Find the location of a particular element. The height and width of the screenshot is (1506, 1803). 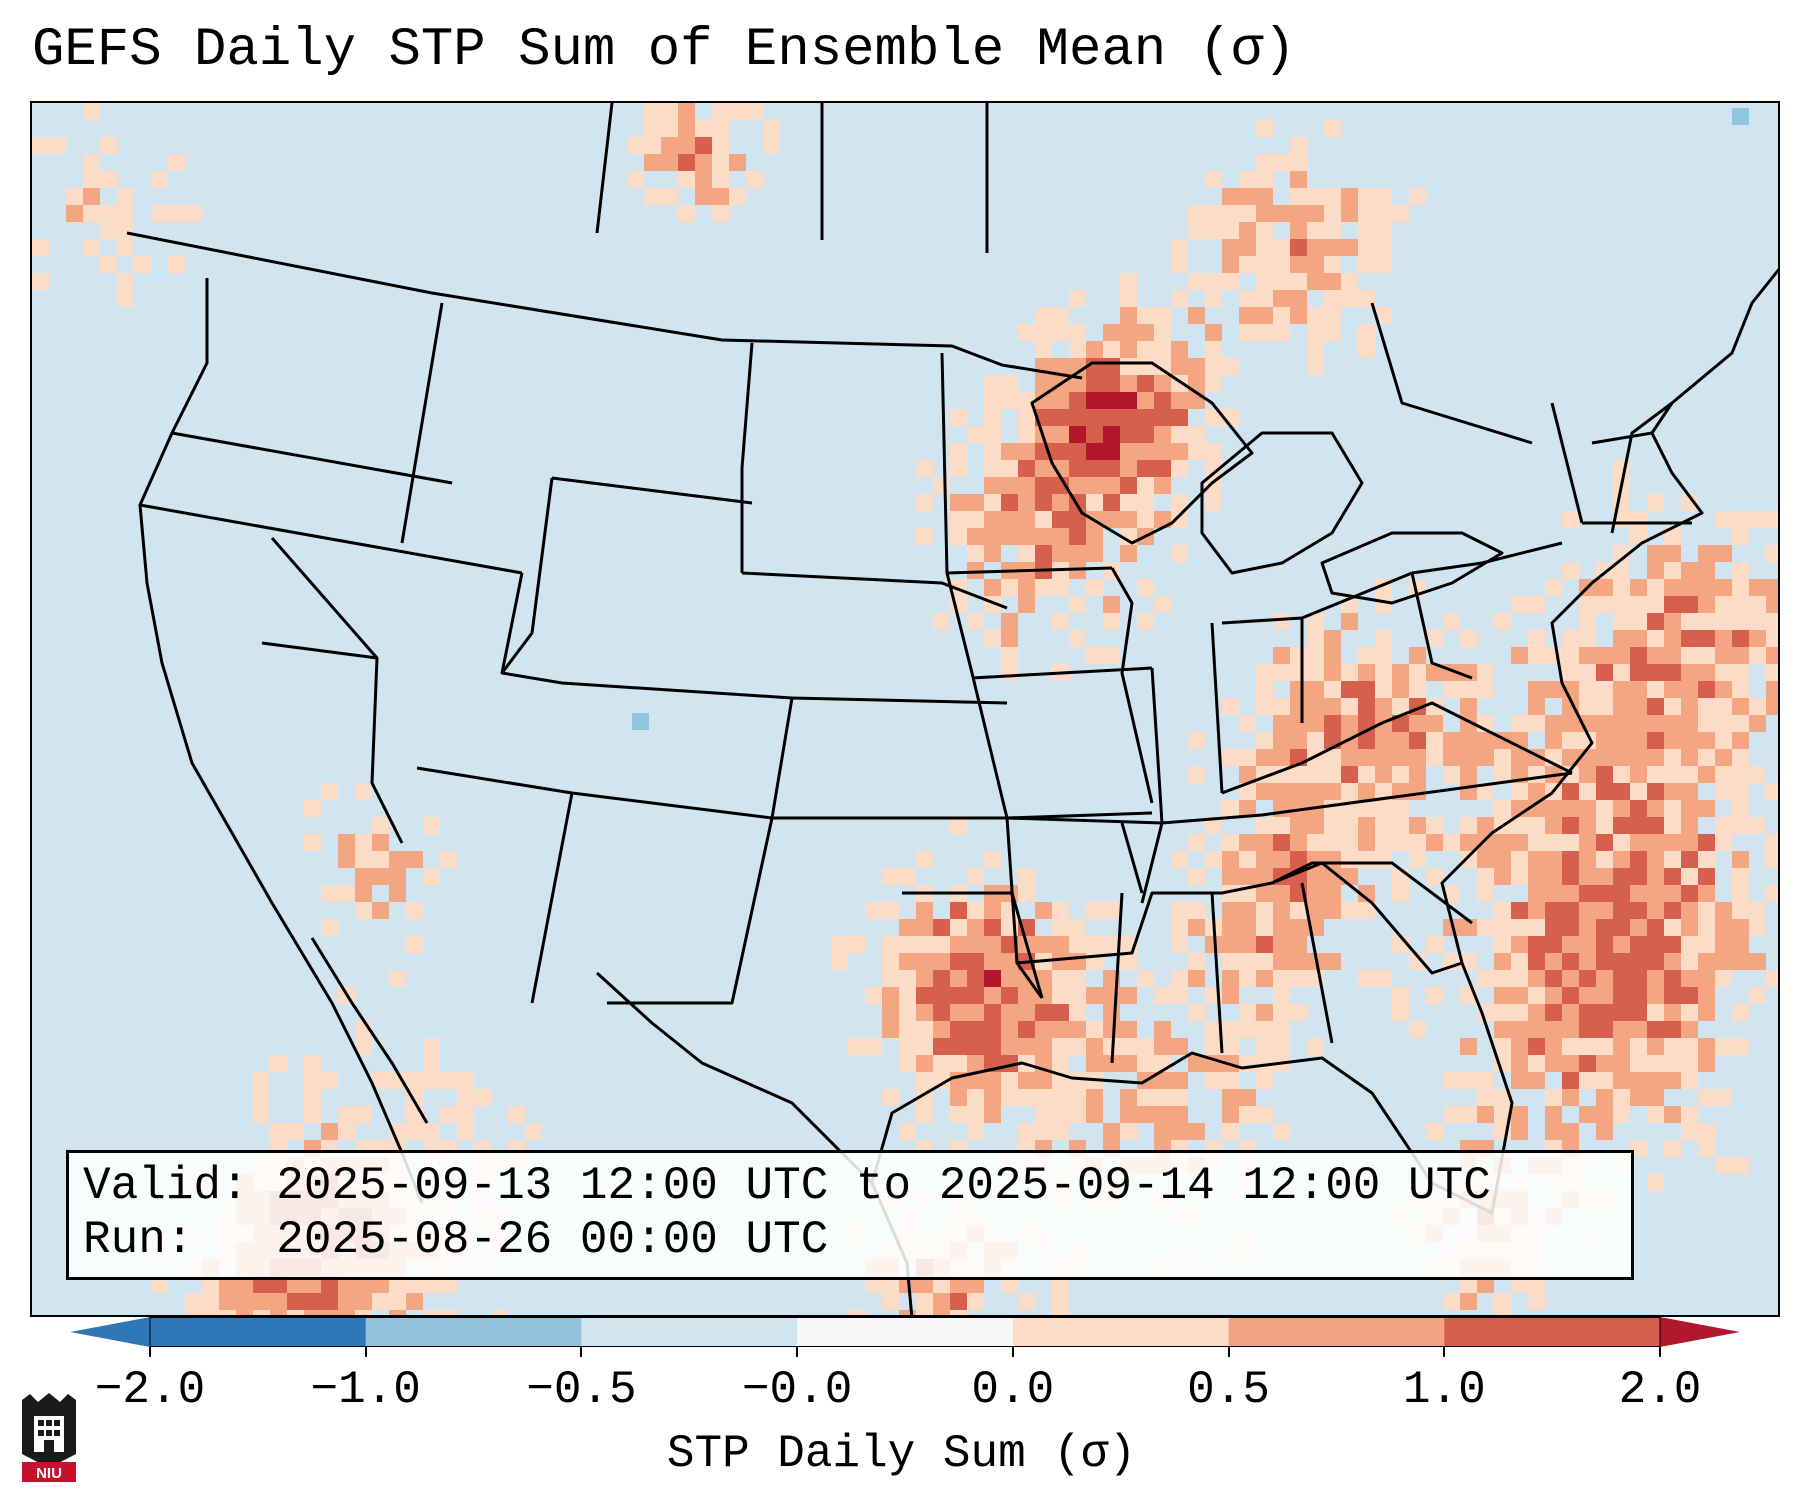

stp-cell-negative is located at coordinates (1740, 116).